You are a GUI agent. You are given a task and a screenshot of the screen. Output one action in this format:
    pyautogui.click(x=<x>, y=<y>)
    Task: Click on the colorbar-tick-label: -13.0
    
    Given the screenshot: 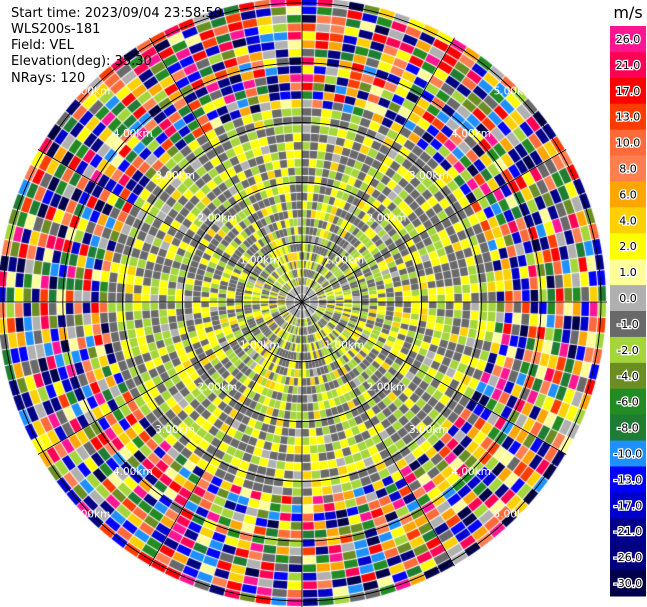 What is the action you would take?
    pyautogui.click(x=628, y=479)
    